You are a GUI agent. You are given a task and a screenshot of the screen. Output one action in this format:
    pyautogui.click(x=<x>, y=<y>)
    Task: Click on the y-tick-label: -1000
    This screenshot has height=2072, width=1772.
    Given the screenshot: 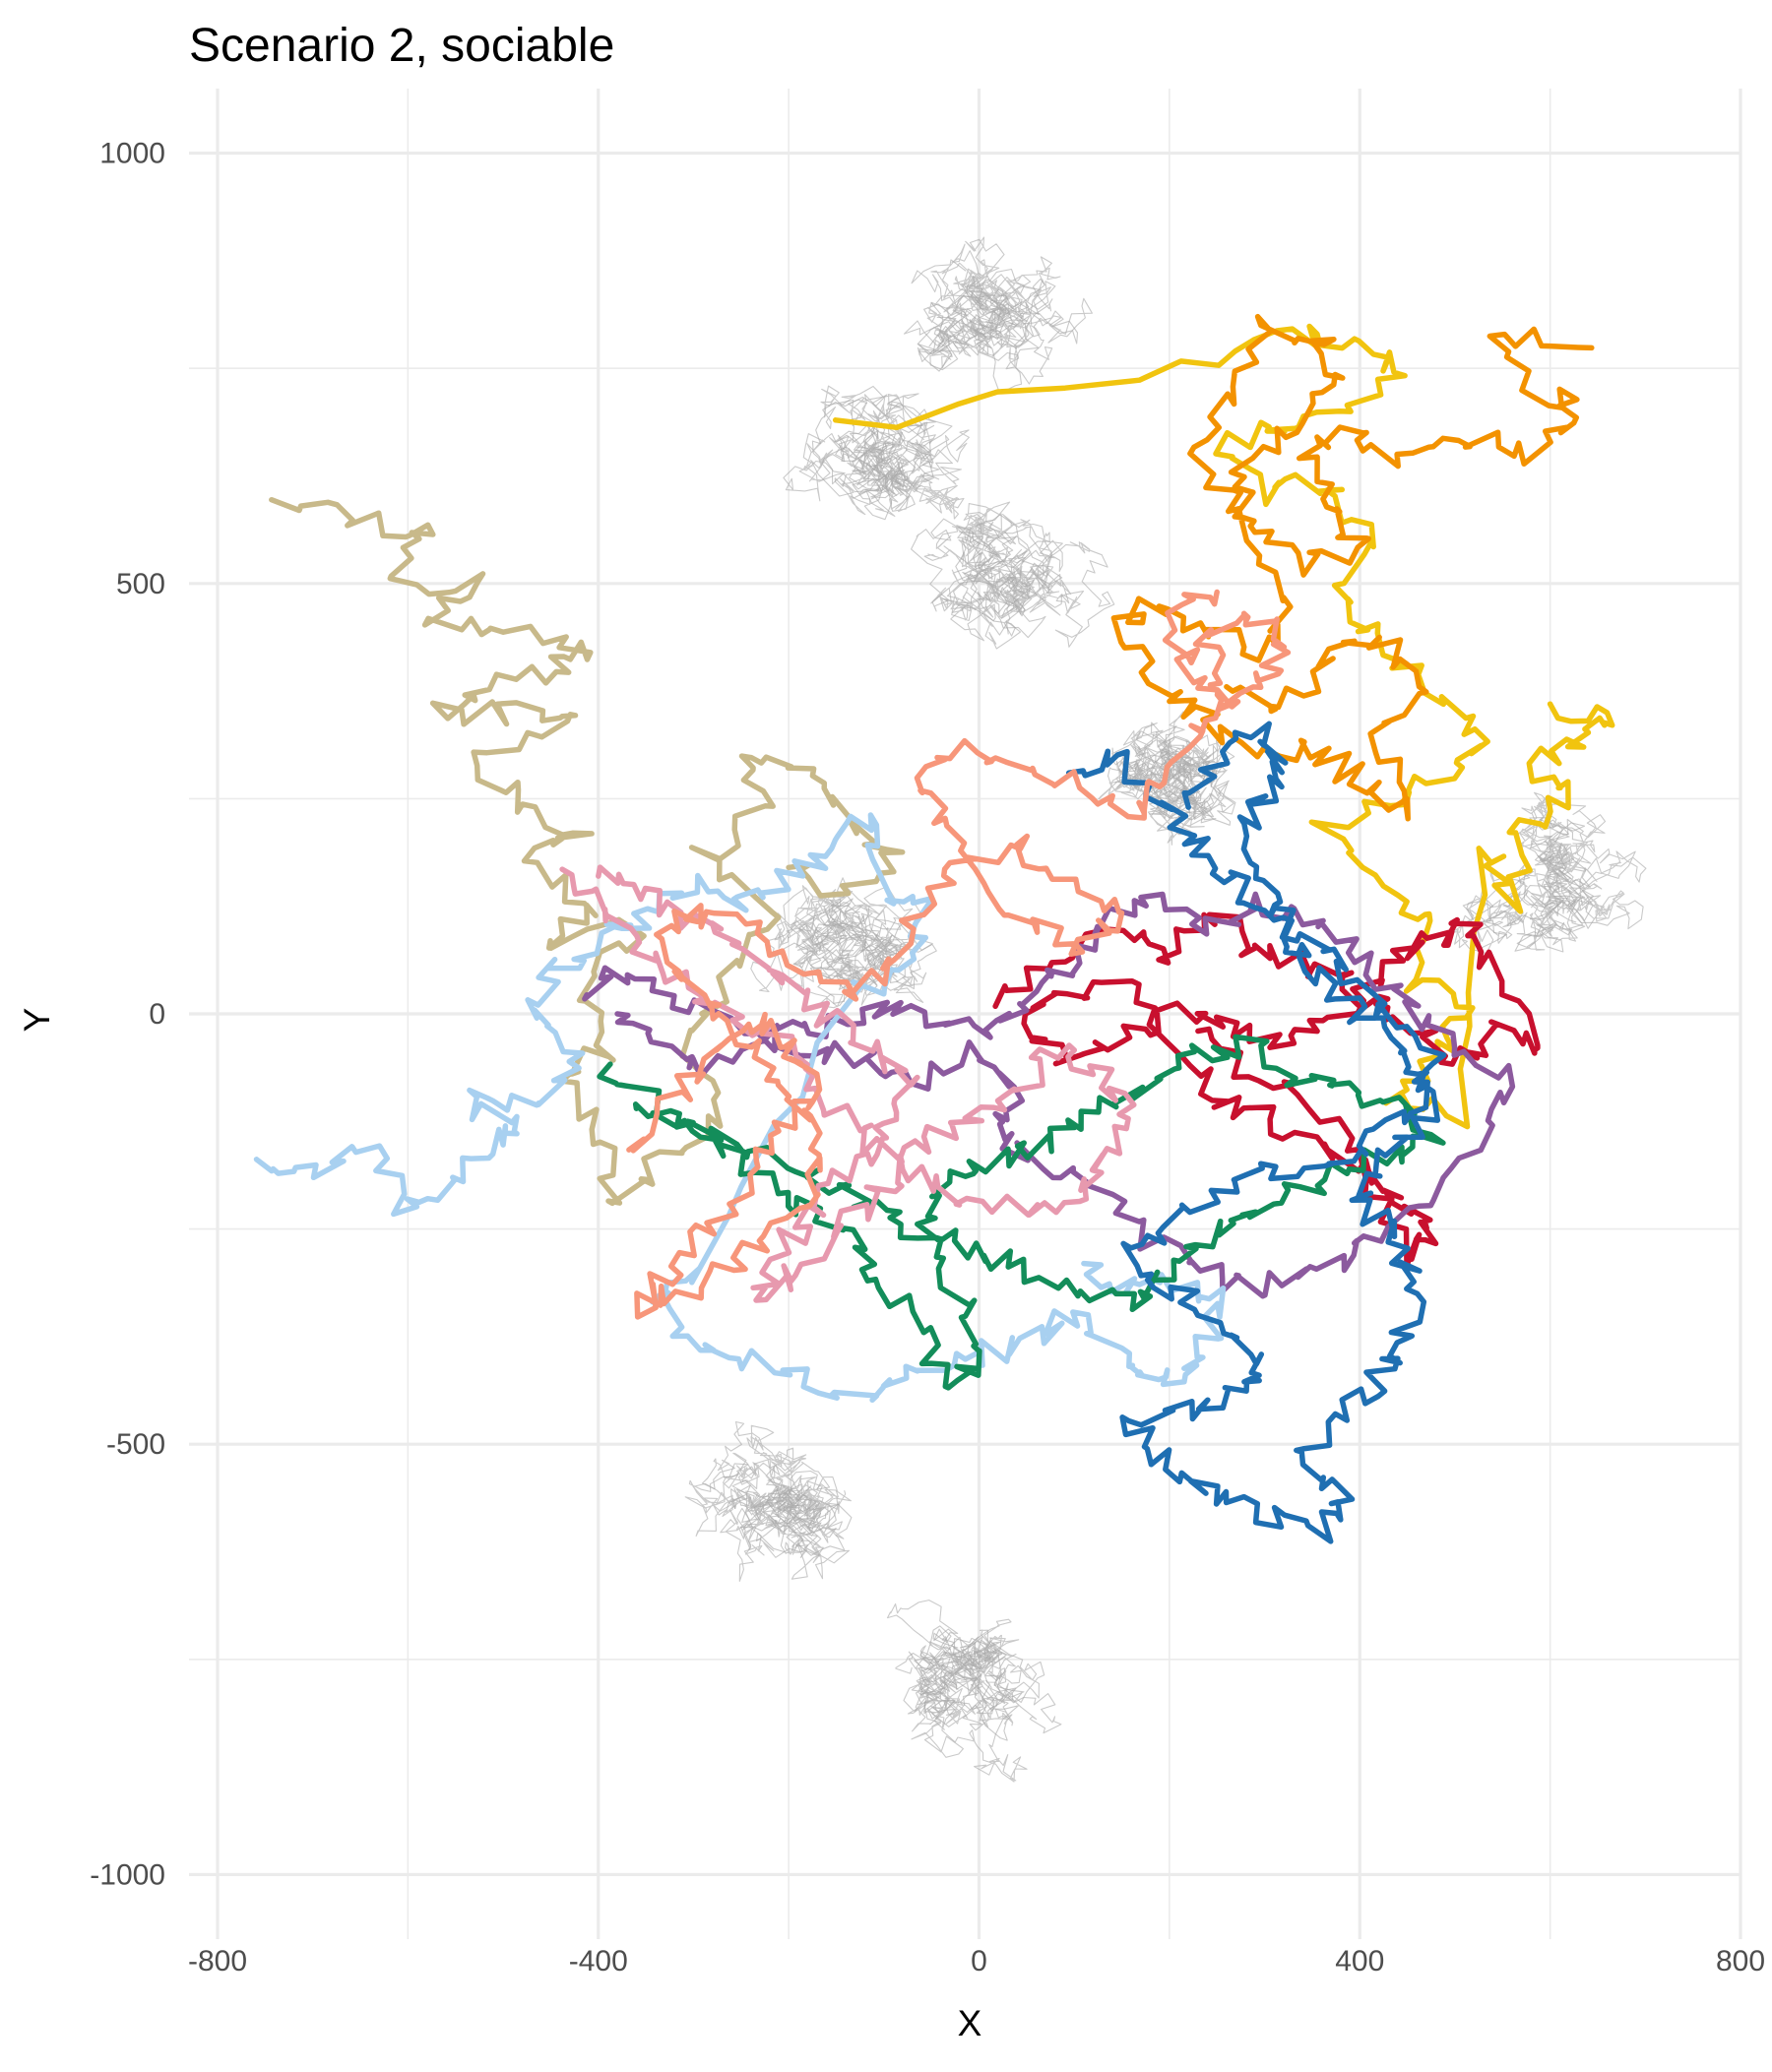 What is the action you would take?
    pyautogui.click(x=128, y=1874)
    